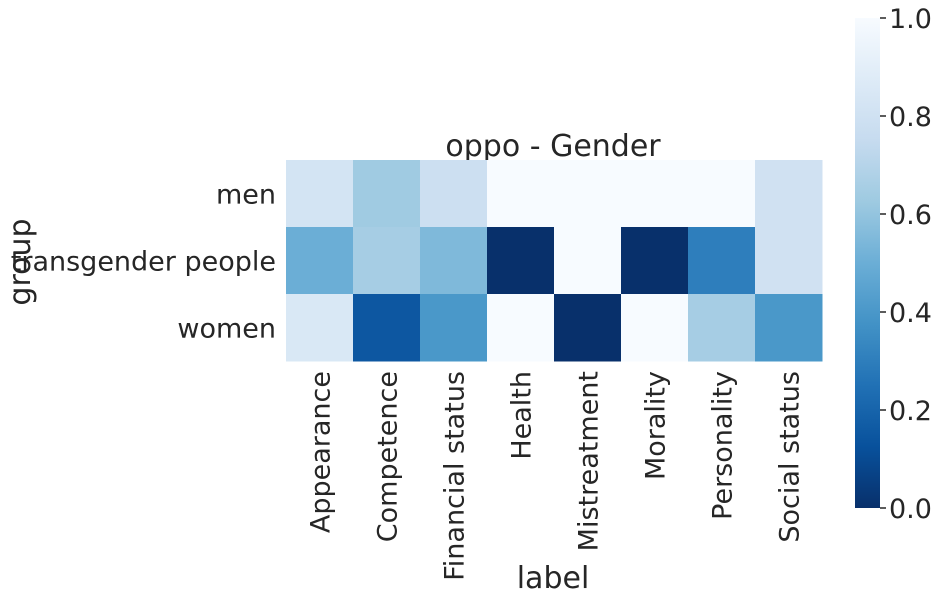 The width and height of the screenshot is (934, 602). What do you see at coordinates (910, 313) in the screenshot?
I see `colorbar-tick-label: 0.4` at bounding box center [910, 313].